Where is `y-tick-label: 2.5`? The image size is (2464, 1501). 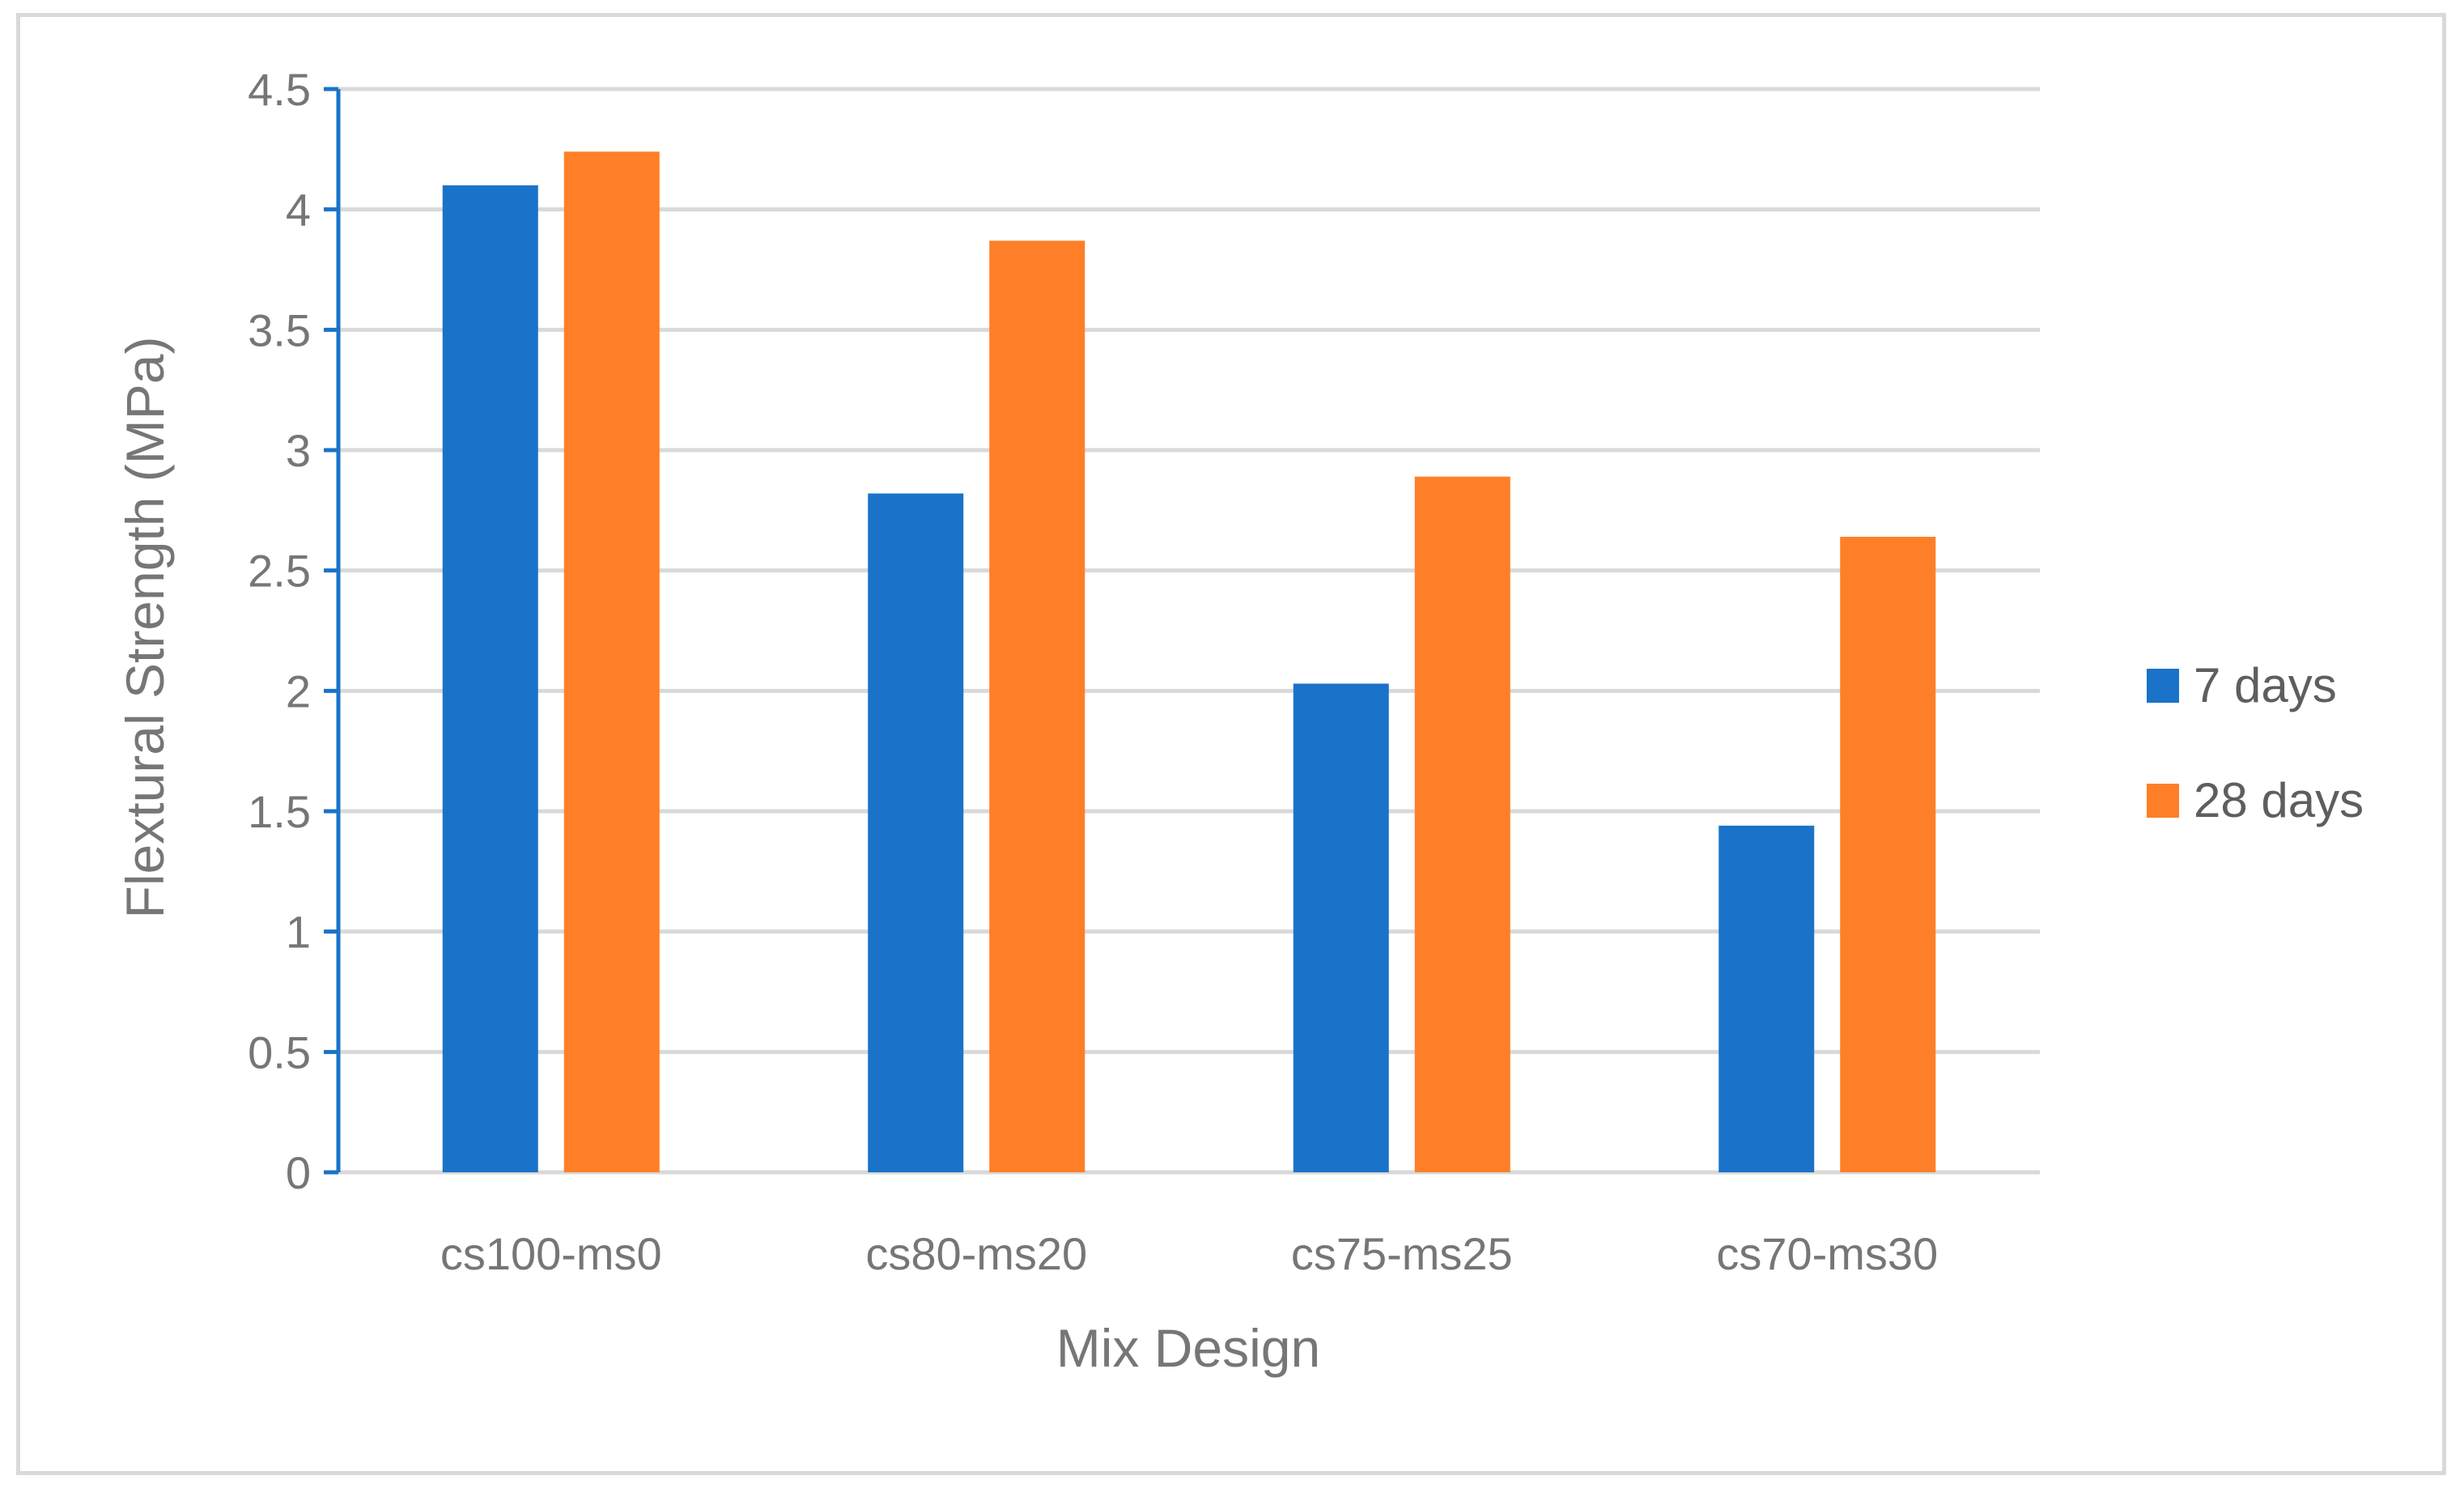 y-tick-label: 2.5 is located at coordinates (280, 571).